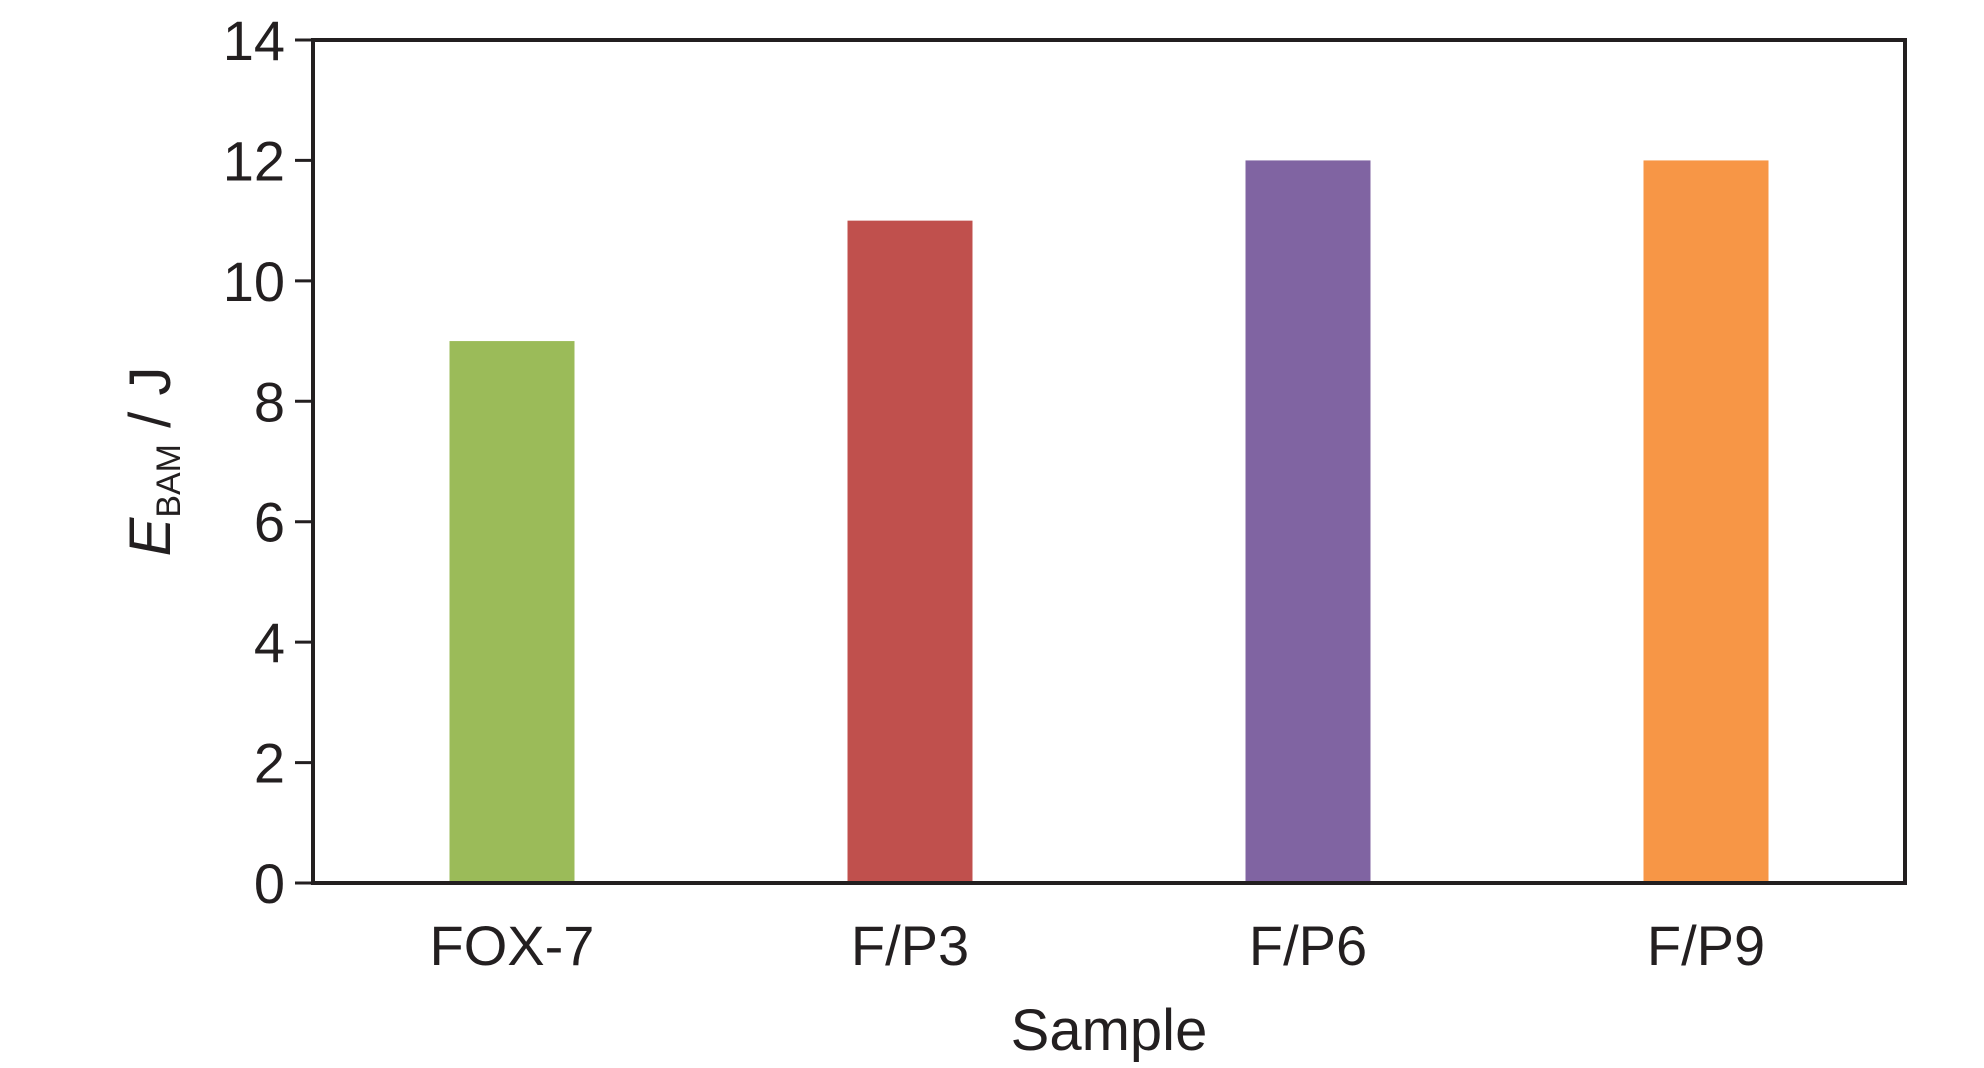  I want to click on x-category-label: F/P6, so click(1308, 945).